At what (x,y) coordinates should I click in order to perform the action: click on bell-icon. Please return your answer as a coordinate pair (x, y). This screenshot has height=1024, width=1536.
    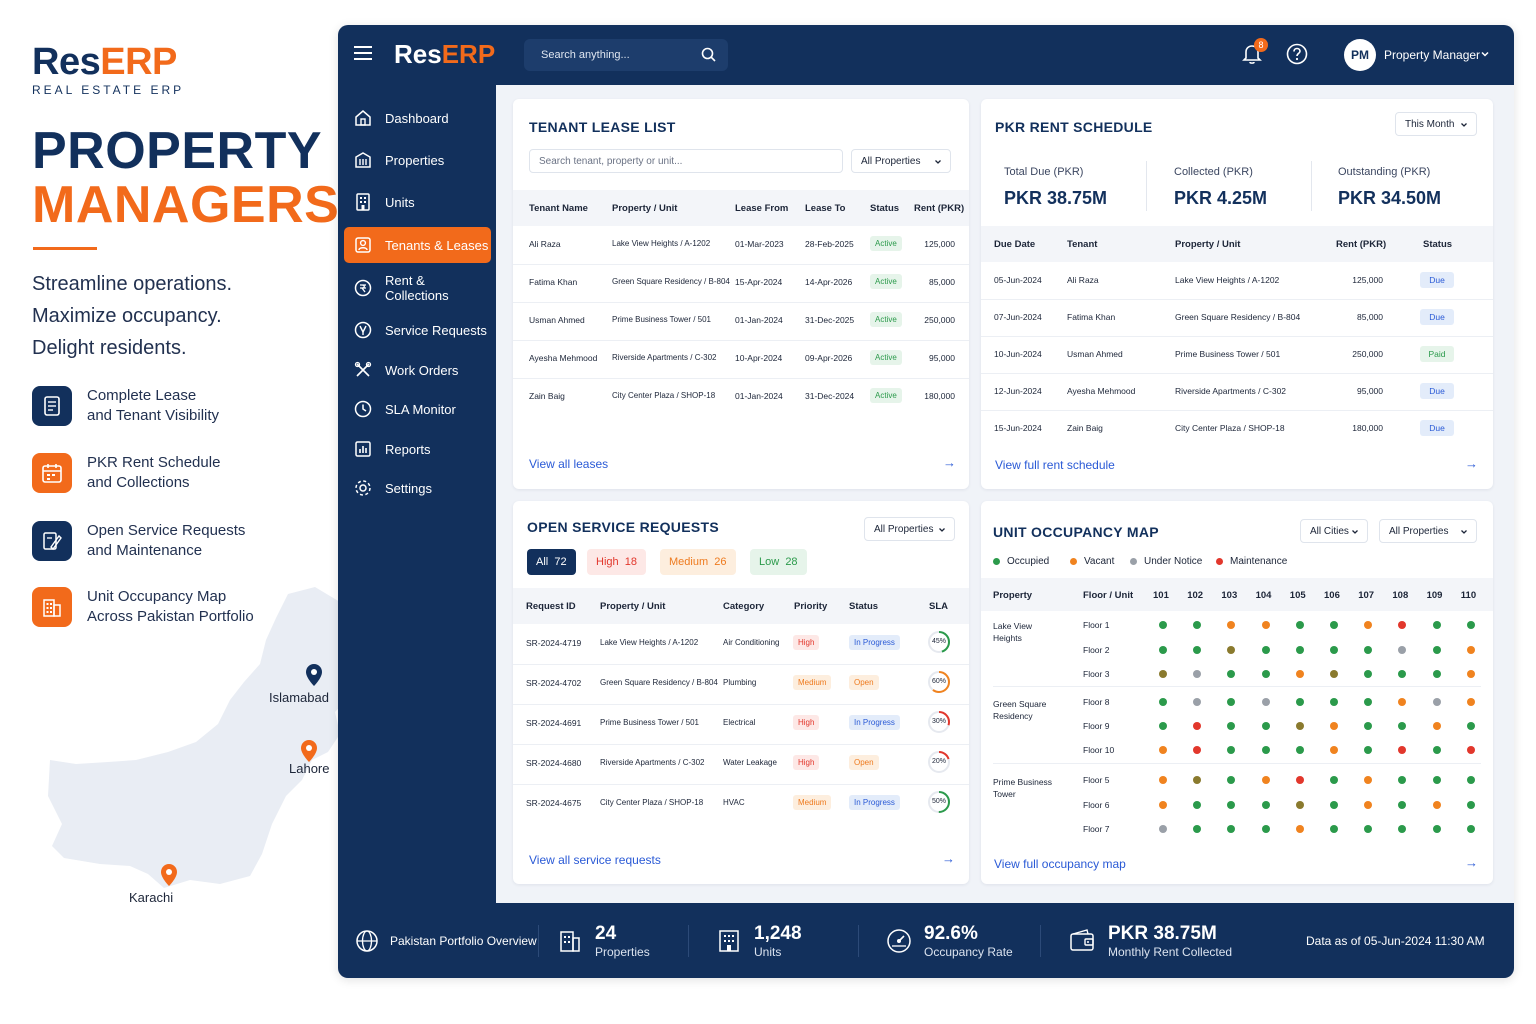
    Looking at the image, I should click on (1252, 54).